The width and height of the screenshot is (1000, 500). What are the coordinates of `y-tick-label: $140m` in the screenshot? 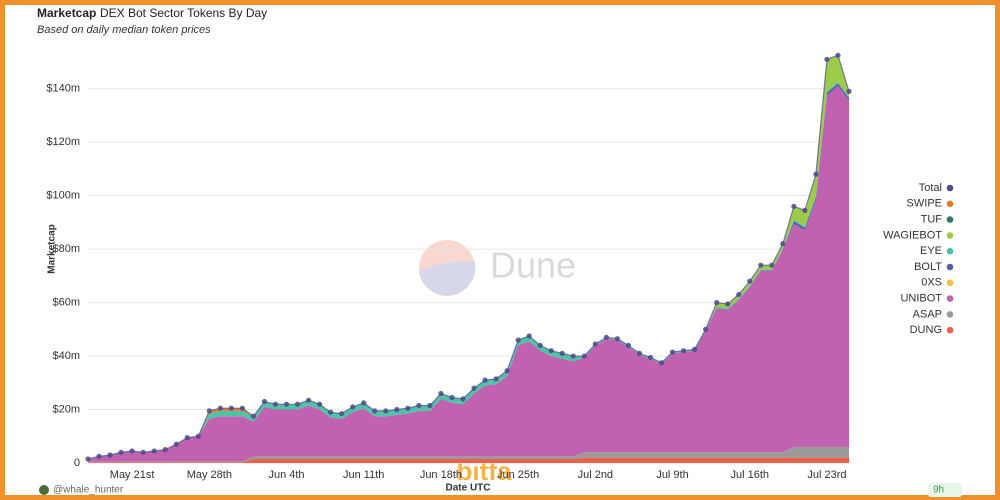 It's located at (63, 89).